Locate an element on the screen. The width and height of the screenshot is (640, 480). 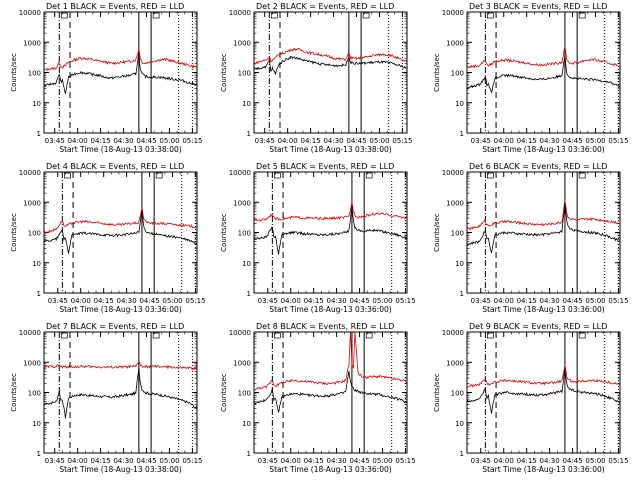
chart-title: Det 2 BLACK = Events, RED = LLD is located at coordinates (325, 6).